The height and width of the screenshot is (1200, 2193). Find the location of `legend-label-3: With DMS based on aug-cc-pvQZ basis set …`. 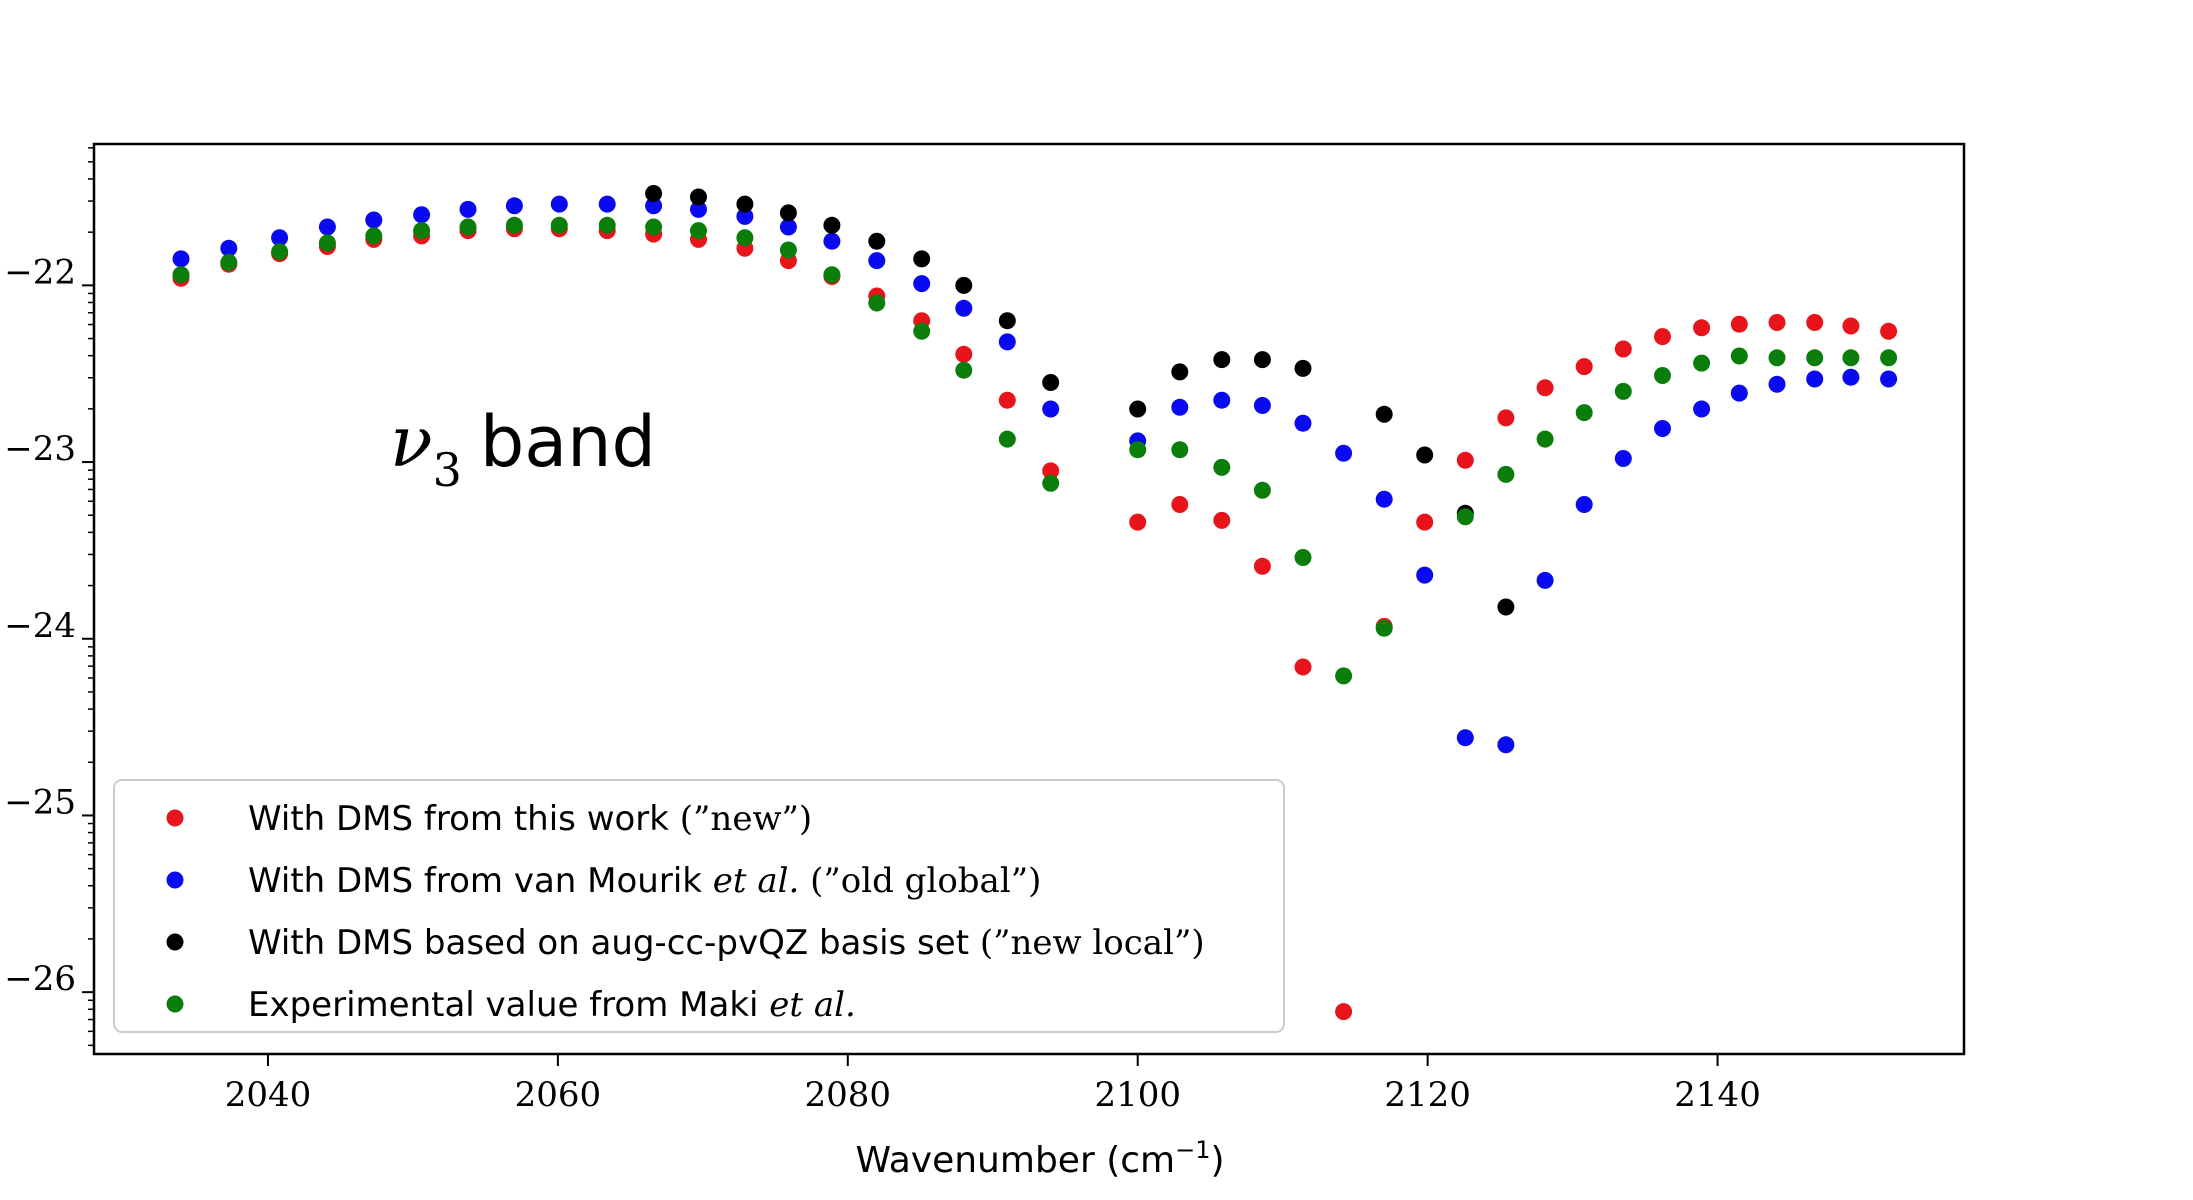

legend-label-3: With DMS based on aug-cc-pvQZ basis set … is located at coordinates (726, 943).